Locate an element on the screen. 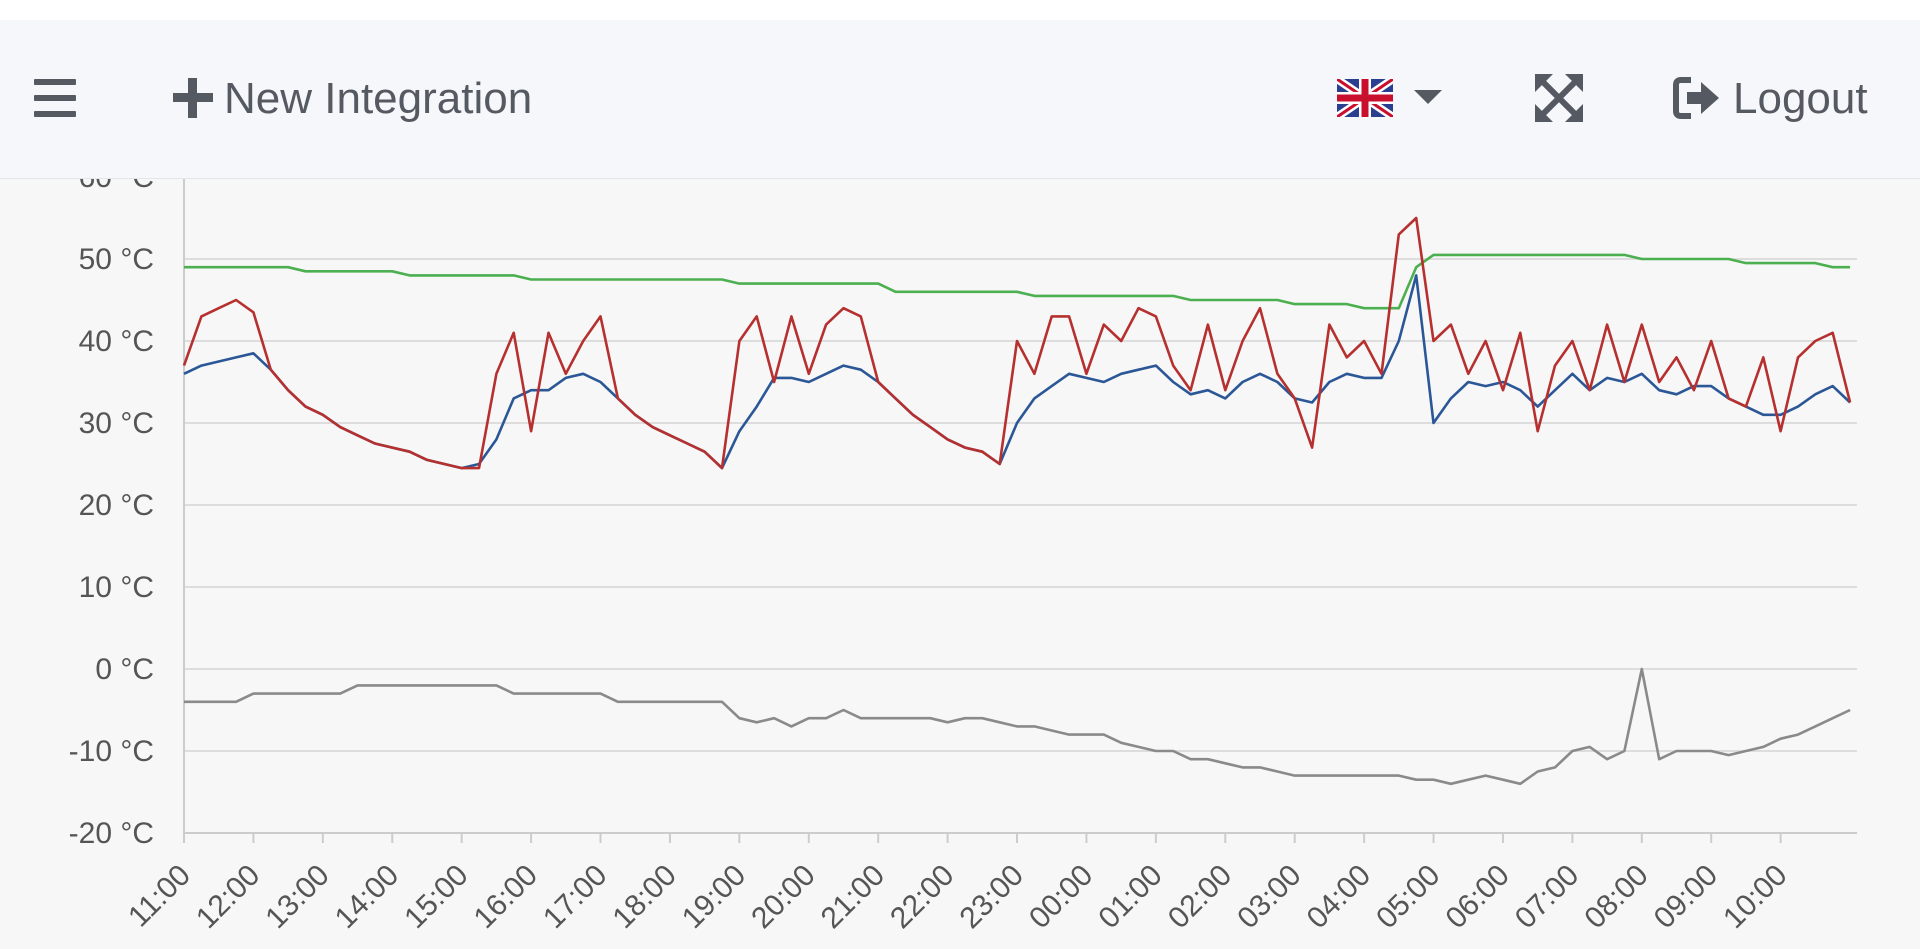 The height and width of the screenshot is (949, 1920). y-tick-label: 10 °C is located at coordinates (116, 587).